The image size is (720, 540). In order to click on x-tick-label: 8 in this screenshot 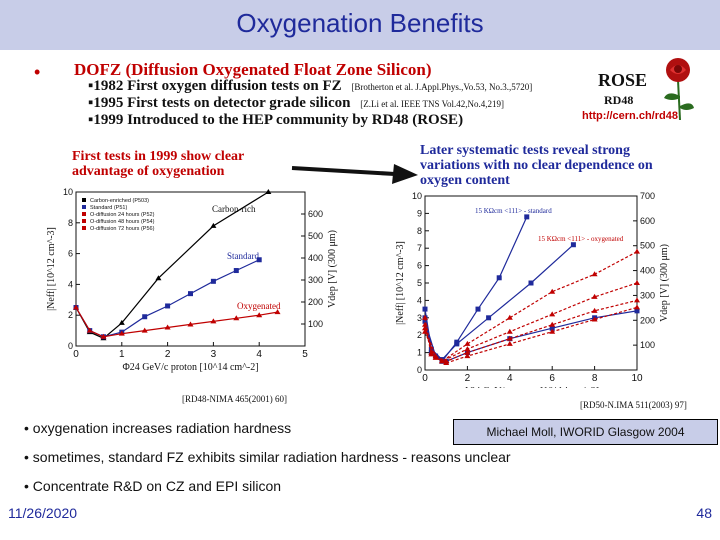, I will do `click(595, 378)`.